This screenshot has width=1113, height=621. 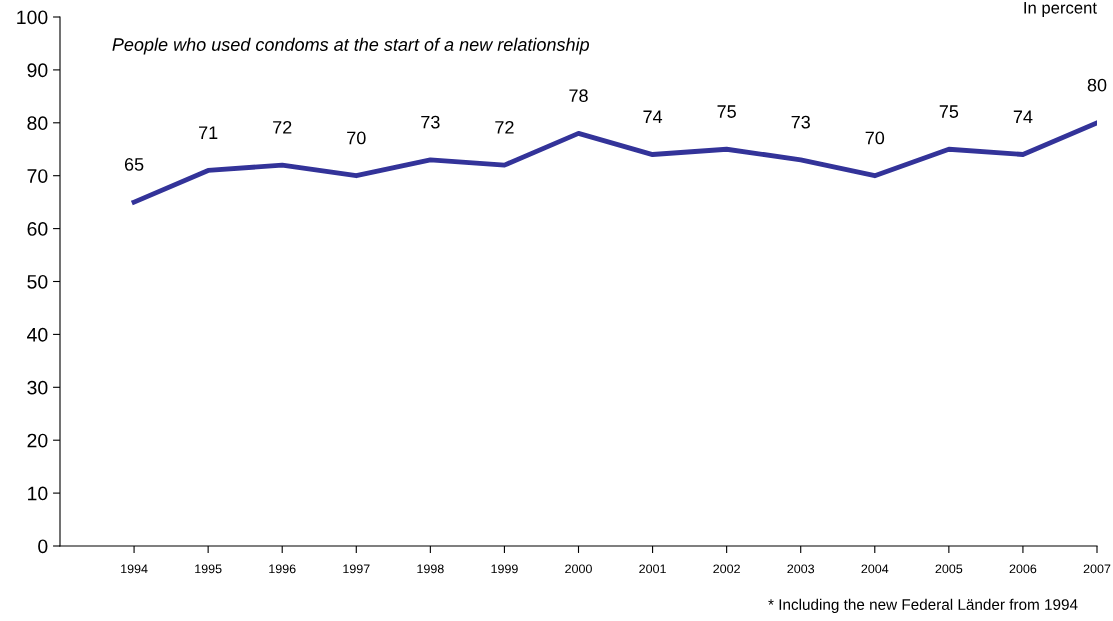 I want to click on x-tick-label: 1996, so click(x=282, y=569).